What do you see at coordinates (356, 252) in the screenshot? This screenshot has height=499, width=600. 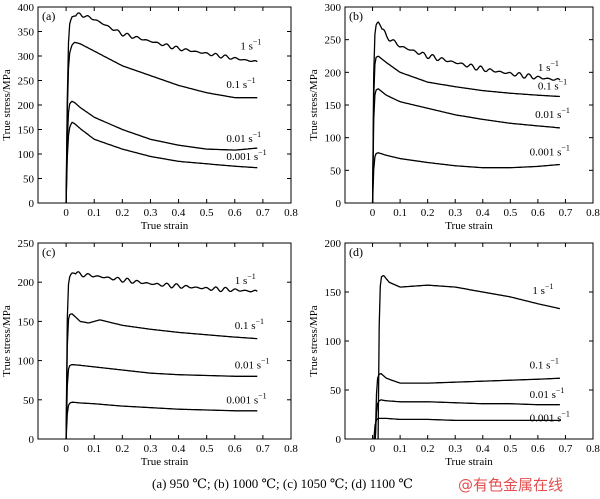 I see `panel-label: (d)` at bounding box center [356, 252].